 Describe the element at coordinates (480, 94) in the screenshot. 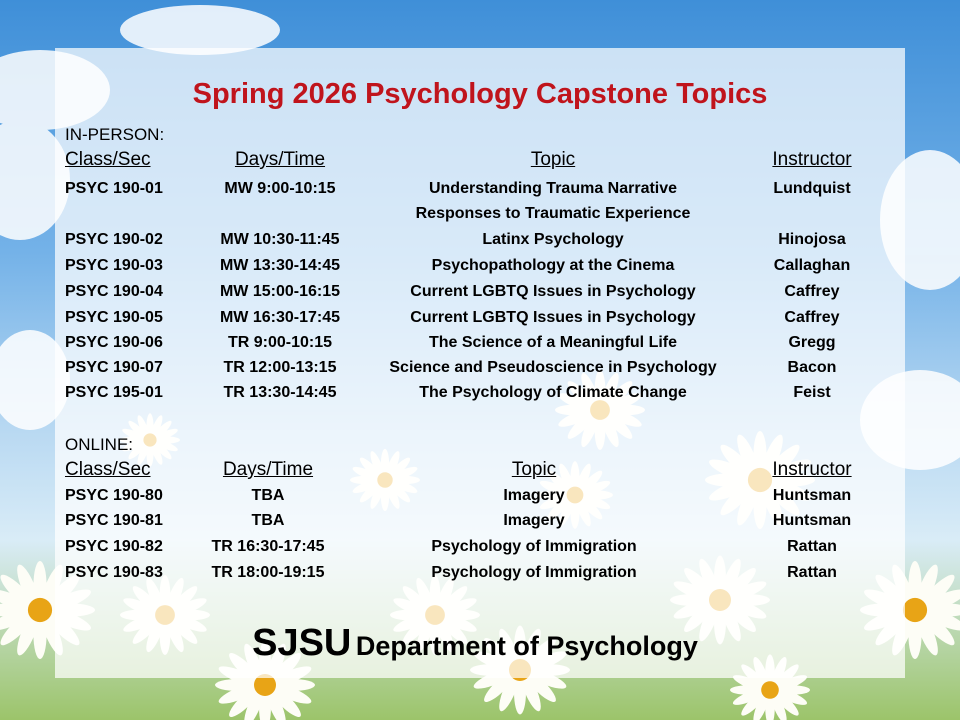

I see `page-title: Spring 2026 Psychology Capstone Topics` at that location.